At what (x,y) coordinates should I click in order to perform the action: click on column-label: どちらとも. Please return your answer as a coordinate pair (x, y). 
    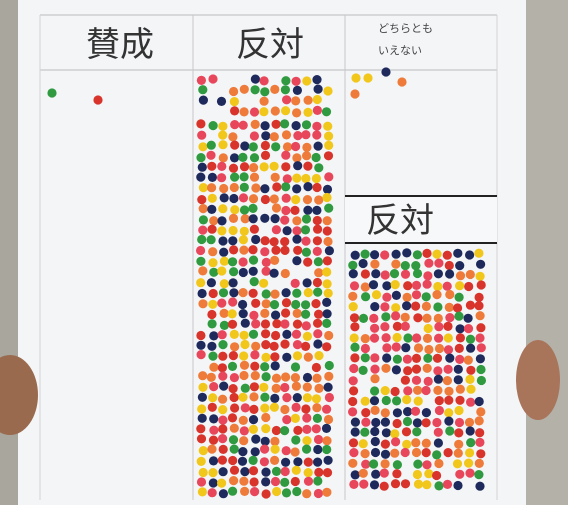
    Looking at the image, I should click on (405, 28).